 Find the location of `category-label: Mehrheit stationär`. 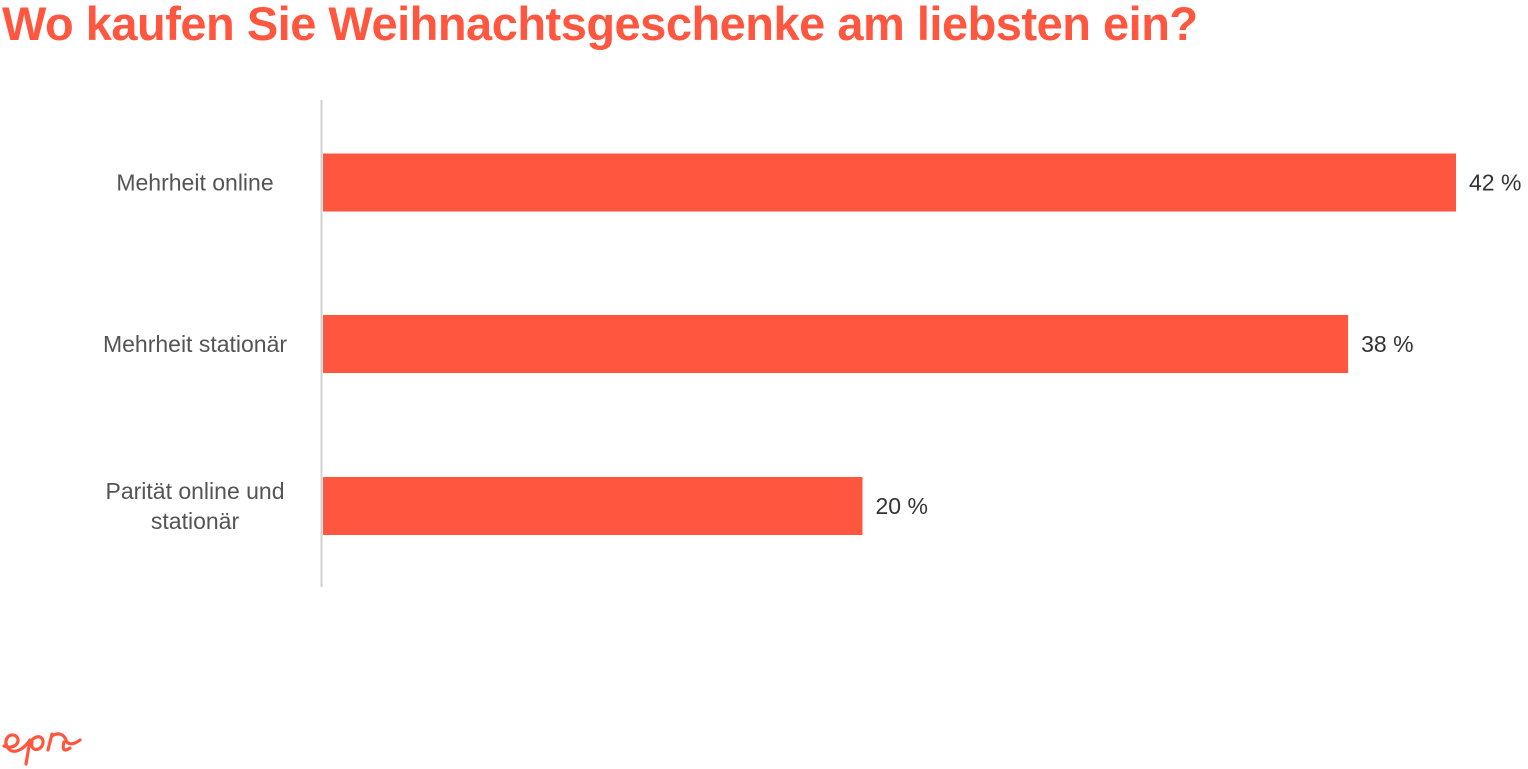

category-label: Mehrheit stationär is located at coordinates (195, 344).